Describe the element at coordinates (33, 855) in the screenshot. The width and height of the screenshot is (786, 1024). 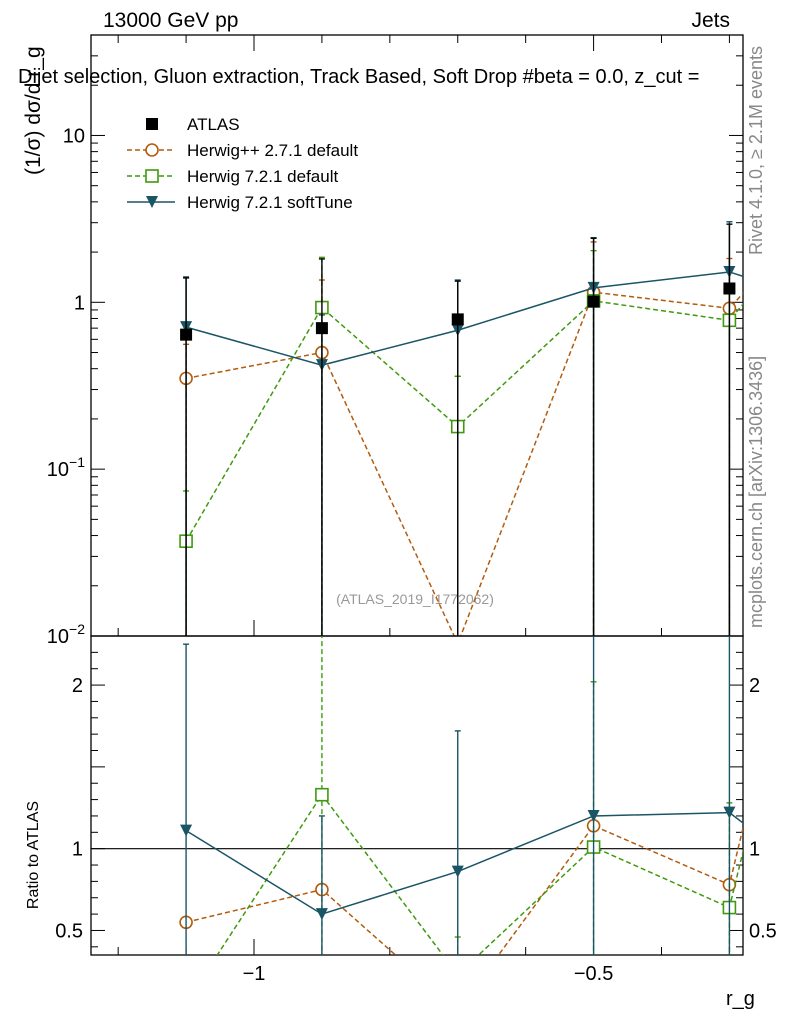
I see `ratio-y-axis-label: Ratio to ATLAS` at that location.